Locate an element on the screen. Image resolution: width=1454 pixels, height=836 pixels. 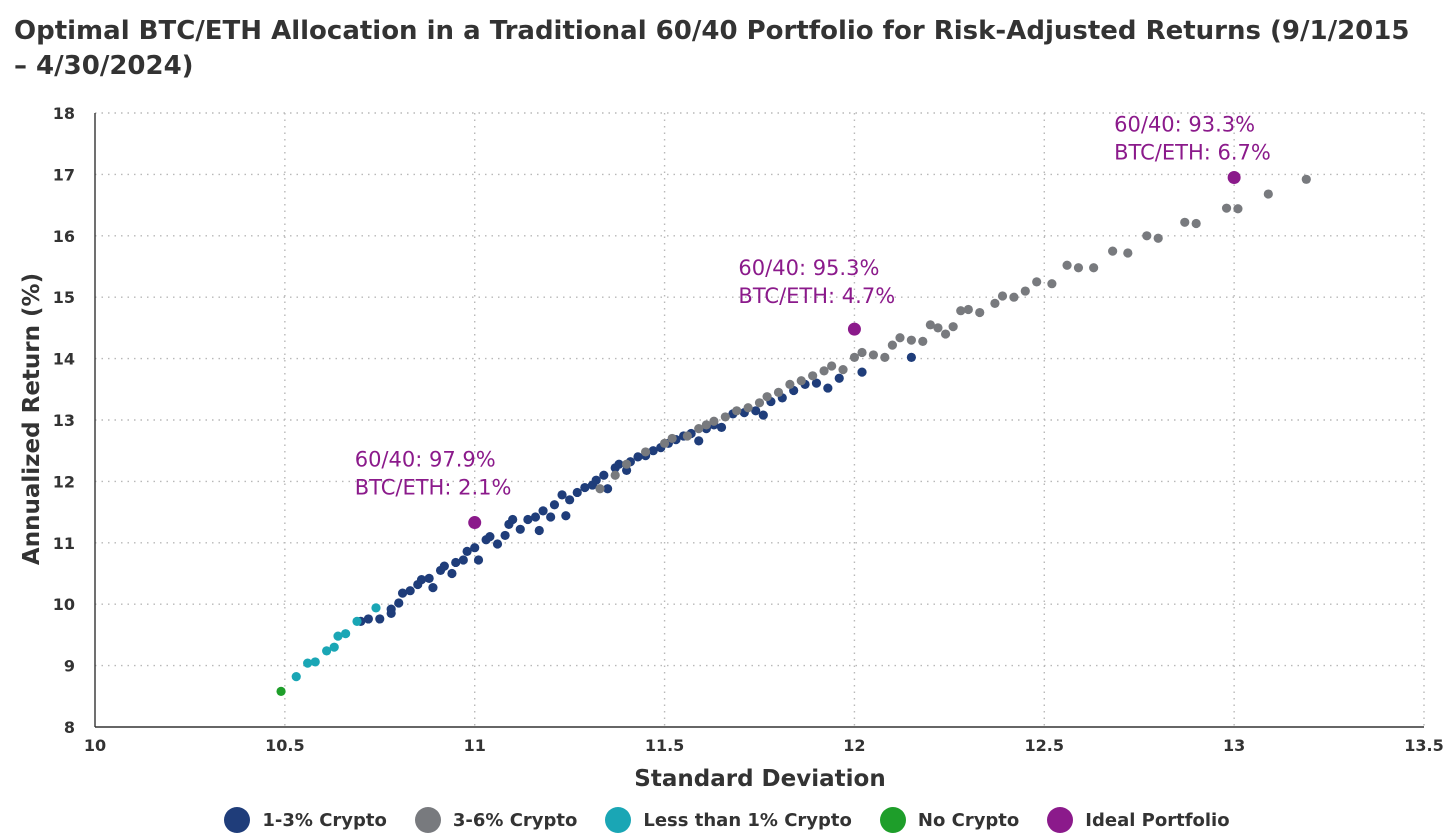
legend-label: Less than 1% Crypto is located at coordinates (747, 820).